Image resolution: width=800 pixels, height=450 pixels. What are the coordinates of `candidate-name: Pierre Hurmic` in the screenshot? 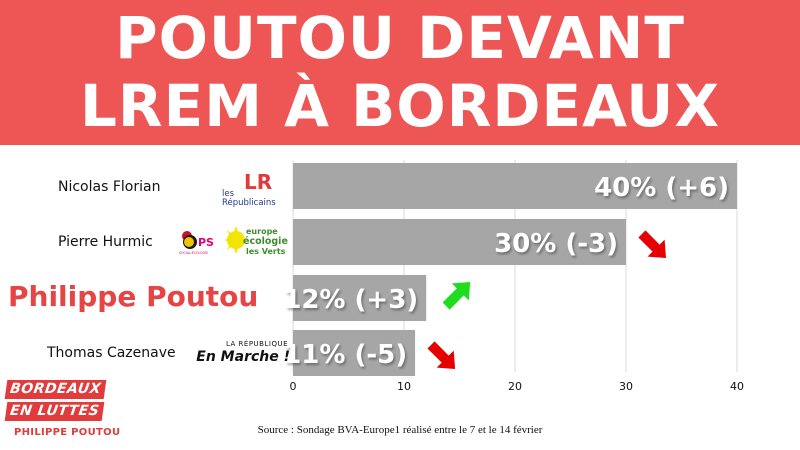 It's located at (105, 242).